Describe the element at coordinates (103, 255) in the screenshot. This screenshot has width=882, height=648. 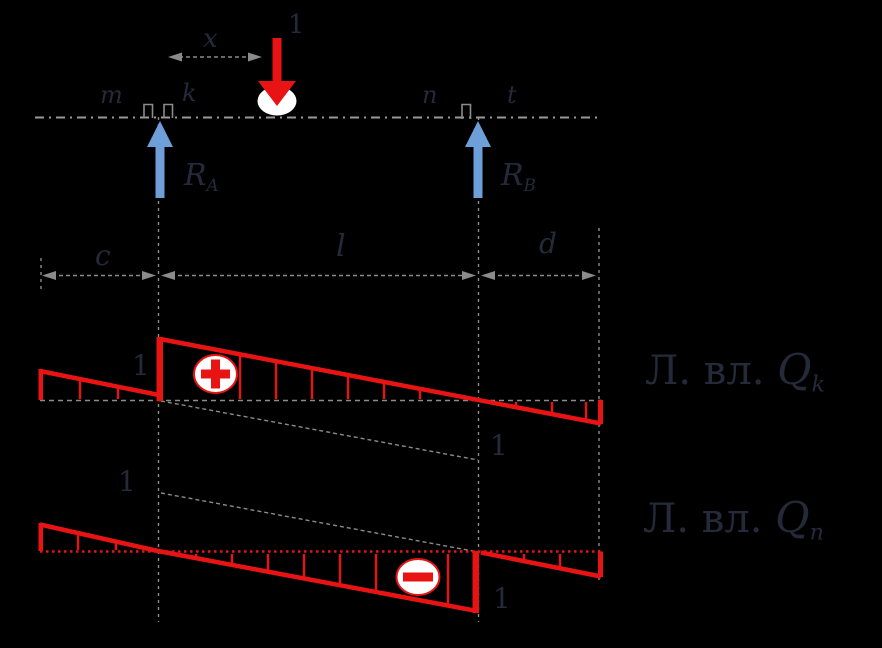
I see `dim-label-c: c` at that location.